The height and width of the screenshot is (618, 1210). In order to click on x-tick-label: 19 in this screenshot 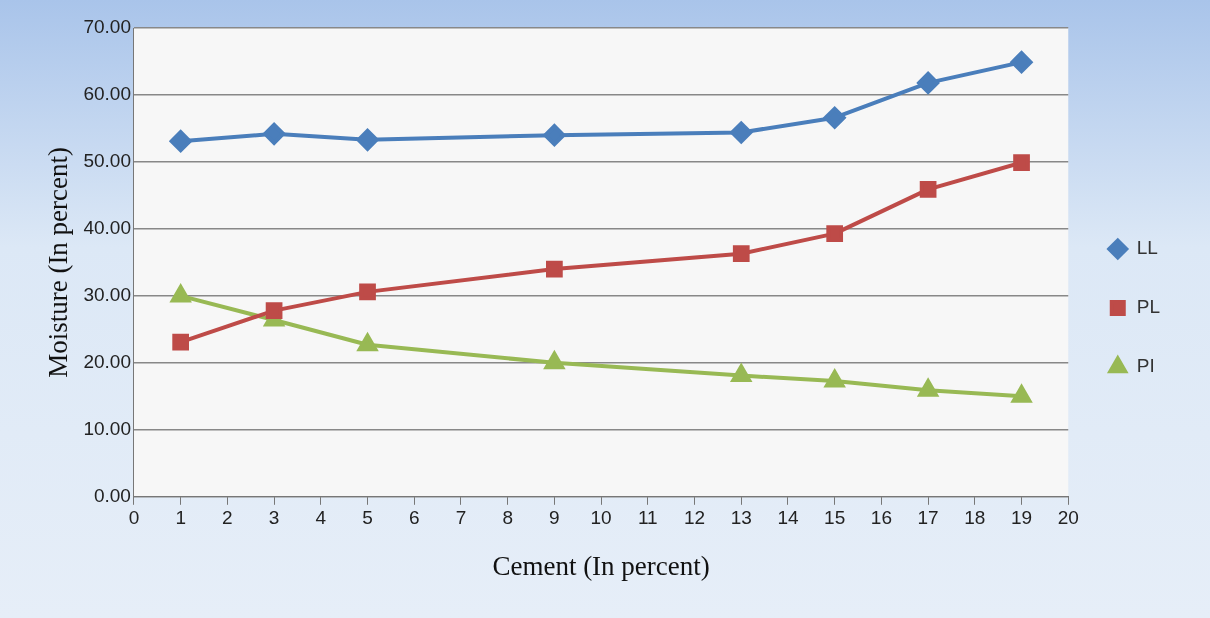, I will do `click(1021, 518)`.